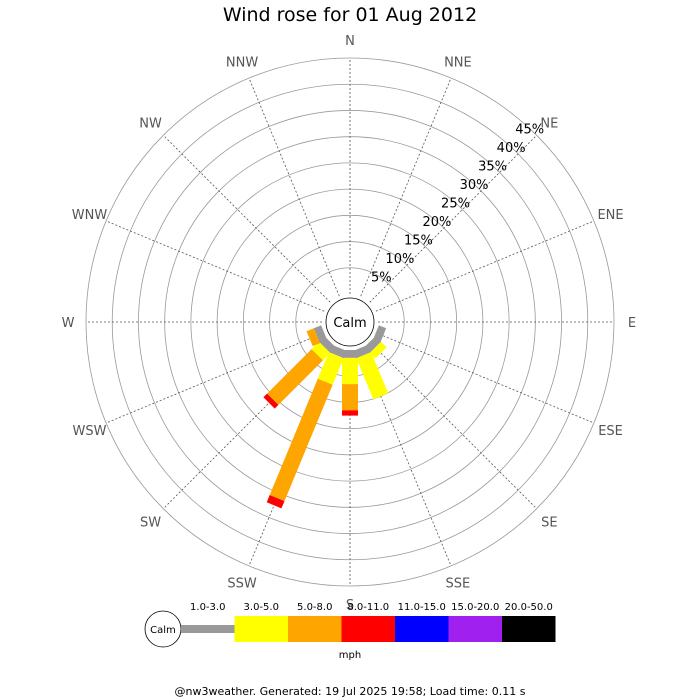  I want to click on direction-label-sse: SSE, so click(458, 584).